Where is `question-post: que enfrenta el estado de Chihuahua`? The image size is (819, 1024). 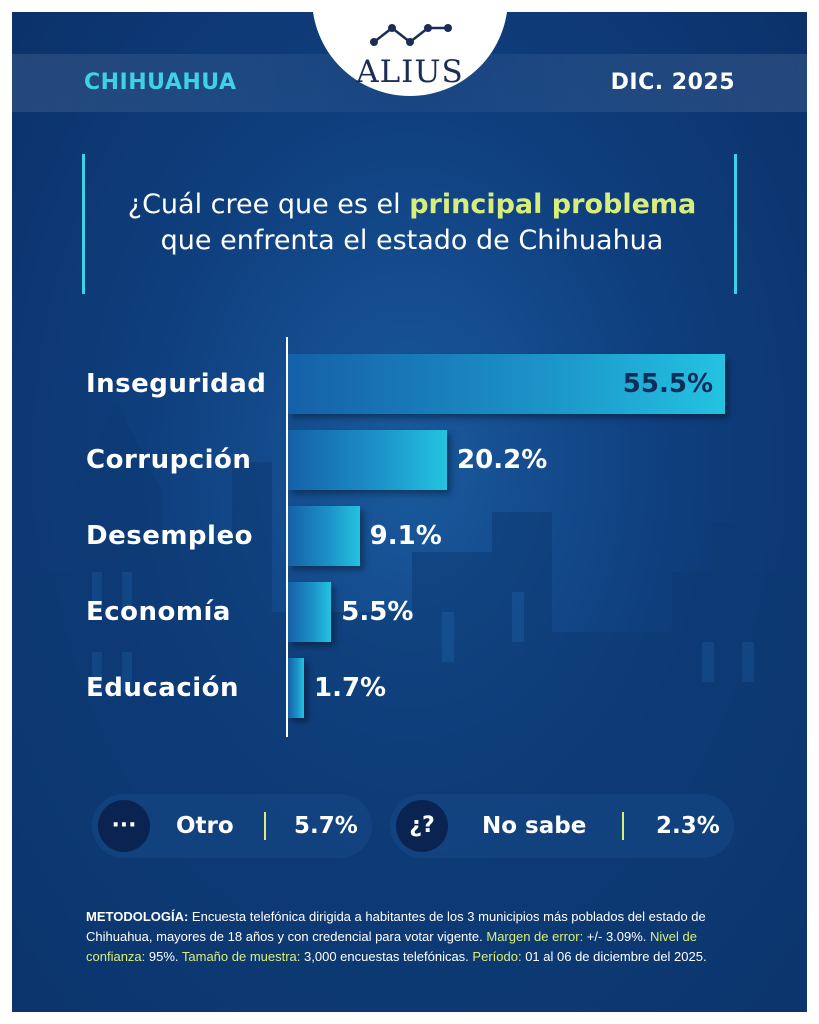 question-post: que enfrenta el estado de Chihuahua is located at coordinates (412, 240).